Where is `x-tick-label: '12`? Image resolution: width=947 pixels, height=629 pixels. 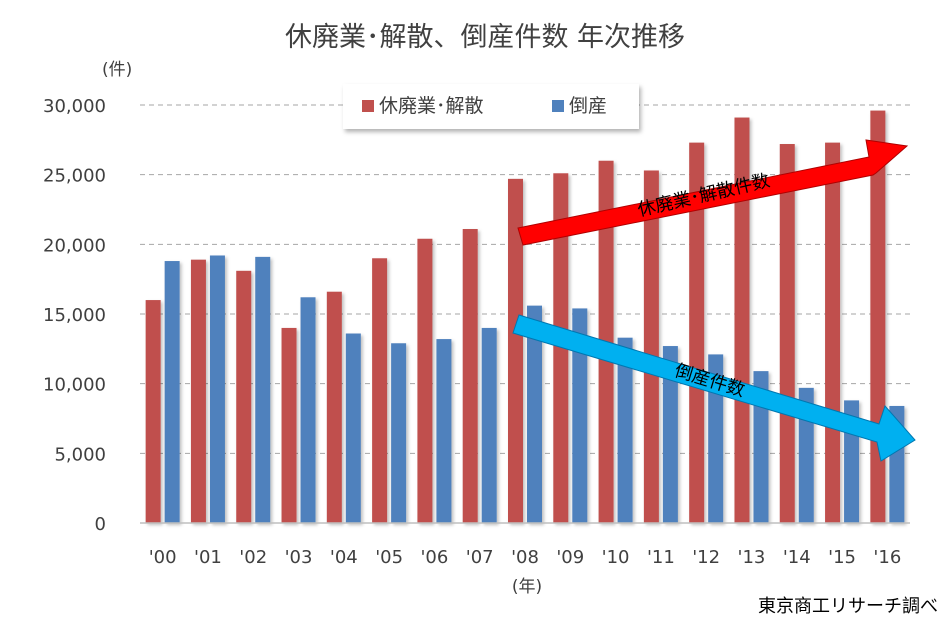
x-tick-label: '12 is located at coordinates (706, 557).